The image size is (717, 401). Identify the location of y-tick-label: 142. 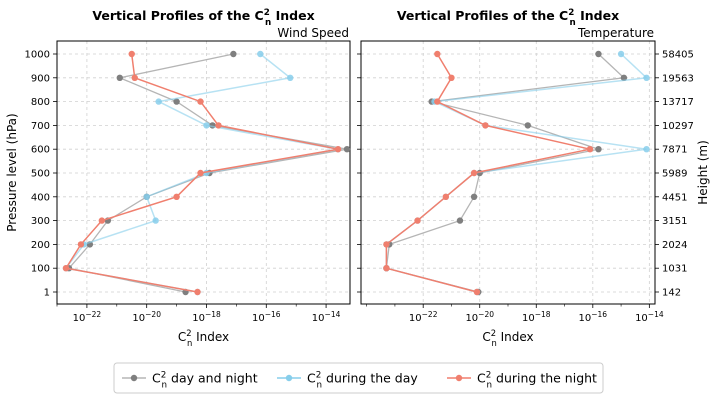
(671, 293).